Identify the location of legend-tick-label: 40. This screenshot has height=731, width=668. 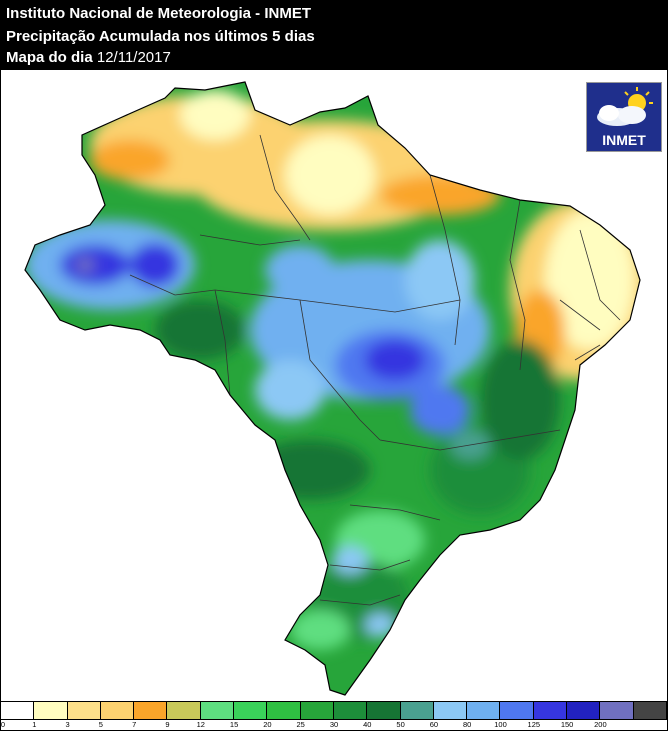
(367, 724).